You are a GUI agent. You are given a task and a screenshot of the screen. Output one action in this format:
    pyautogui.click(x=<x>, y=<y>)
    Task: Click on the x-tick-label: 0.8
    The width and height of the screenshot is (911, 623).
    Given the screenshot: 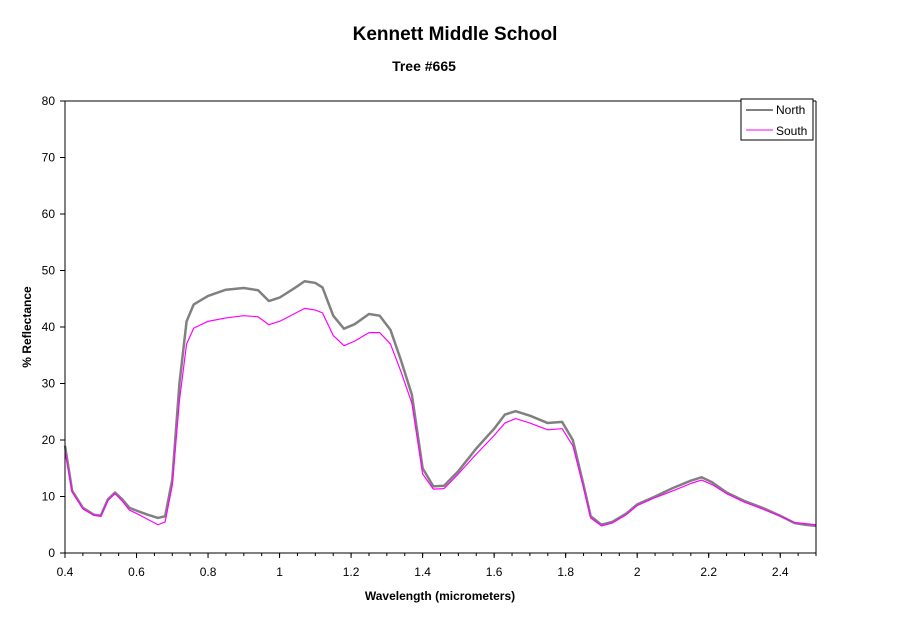 What is the action you would take?
    pyautogui.click(x=208, y=572)
    